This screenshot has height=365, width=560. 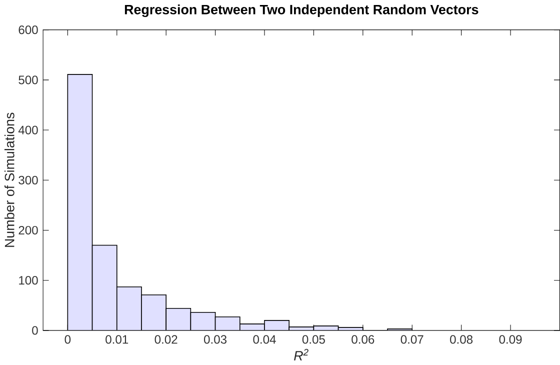 I want to click on x-tick-label: 0.03, so click(x=215, y=339).